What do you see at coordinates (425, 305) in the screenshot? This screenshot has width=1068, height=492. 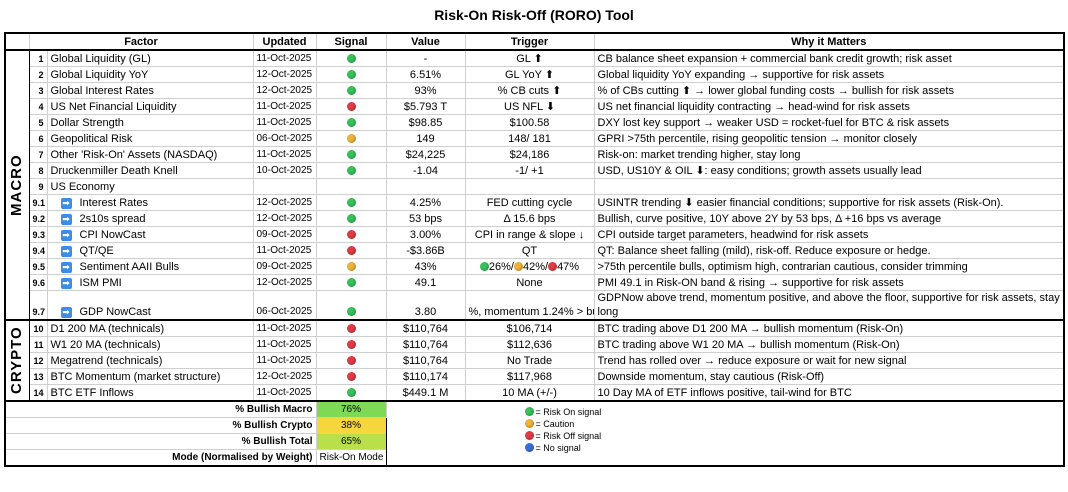 I see `value: 3.80` at bounding box center [425, 305].